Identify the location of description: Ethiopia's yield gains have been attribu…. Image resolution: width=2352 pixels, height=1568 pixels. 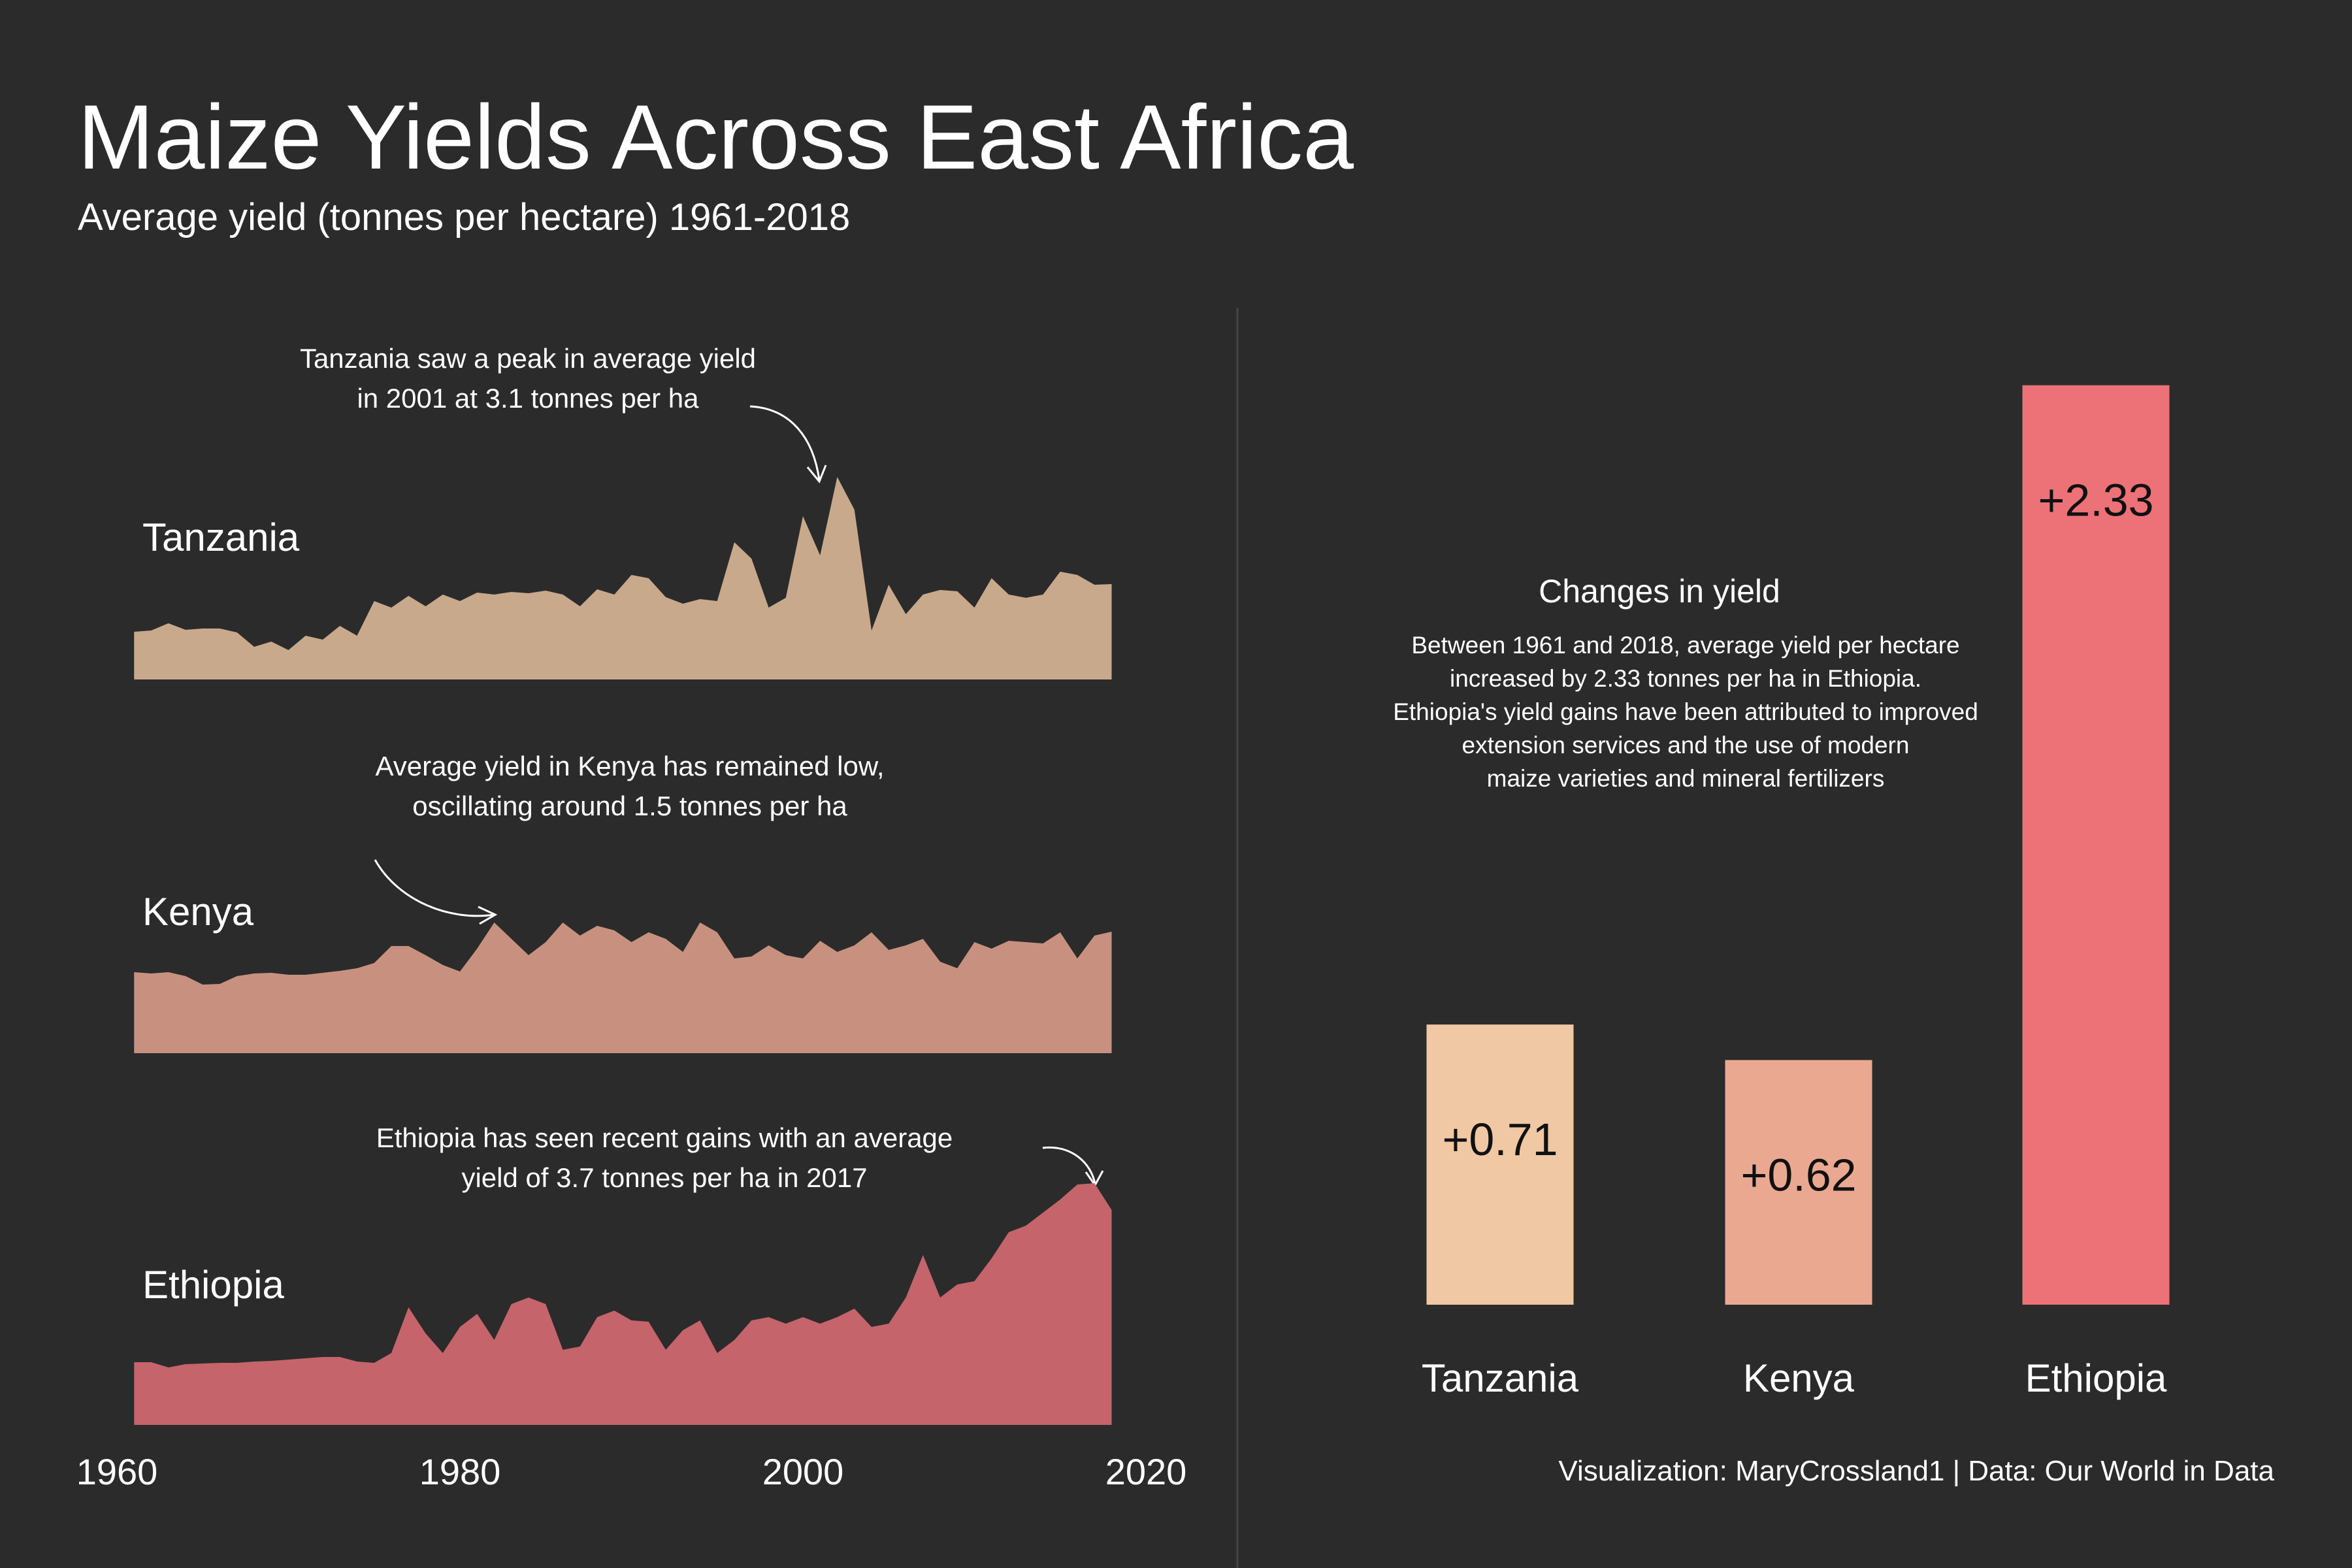
(1685, 711).